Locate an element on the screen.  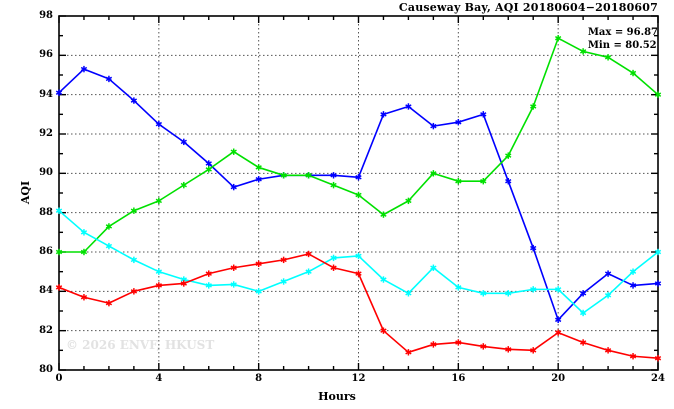
y-tick-label-92: 92 is located at coordinates (46, 133).